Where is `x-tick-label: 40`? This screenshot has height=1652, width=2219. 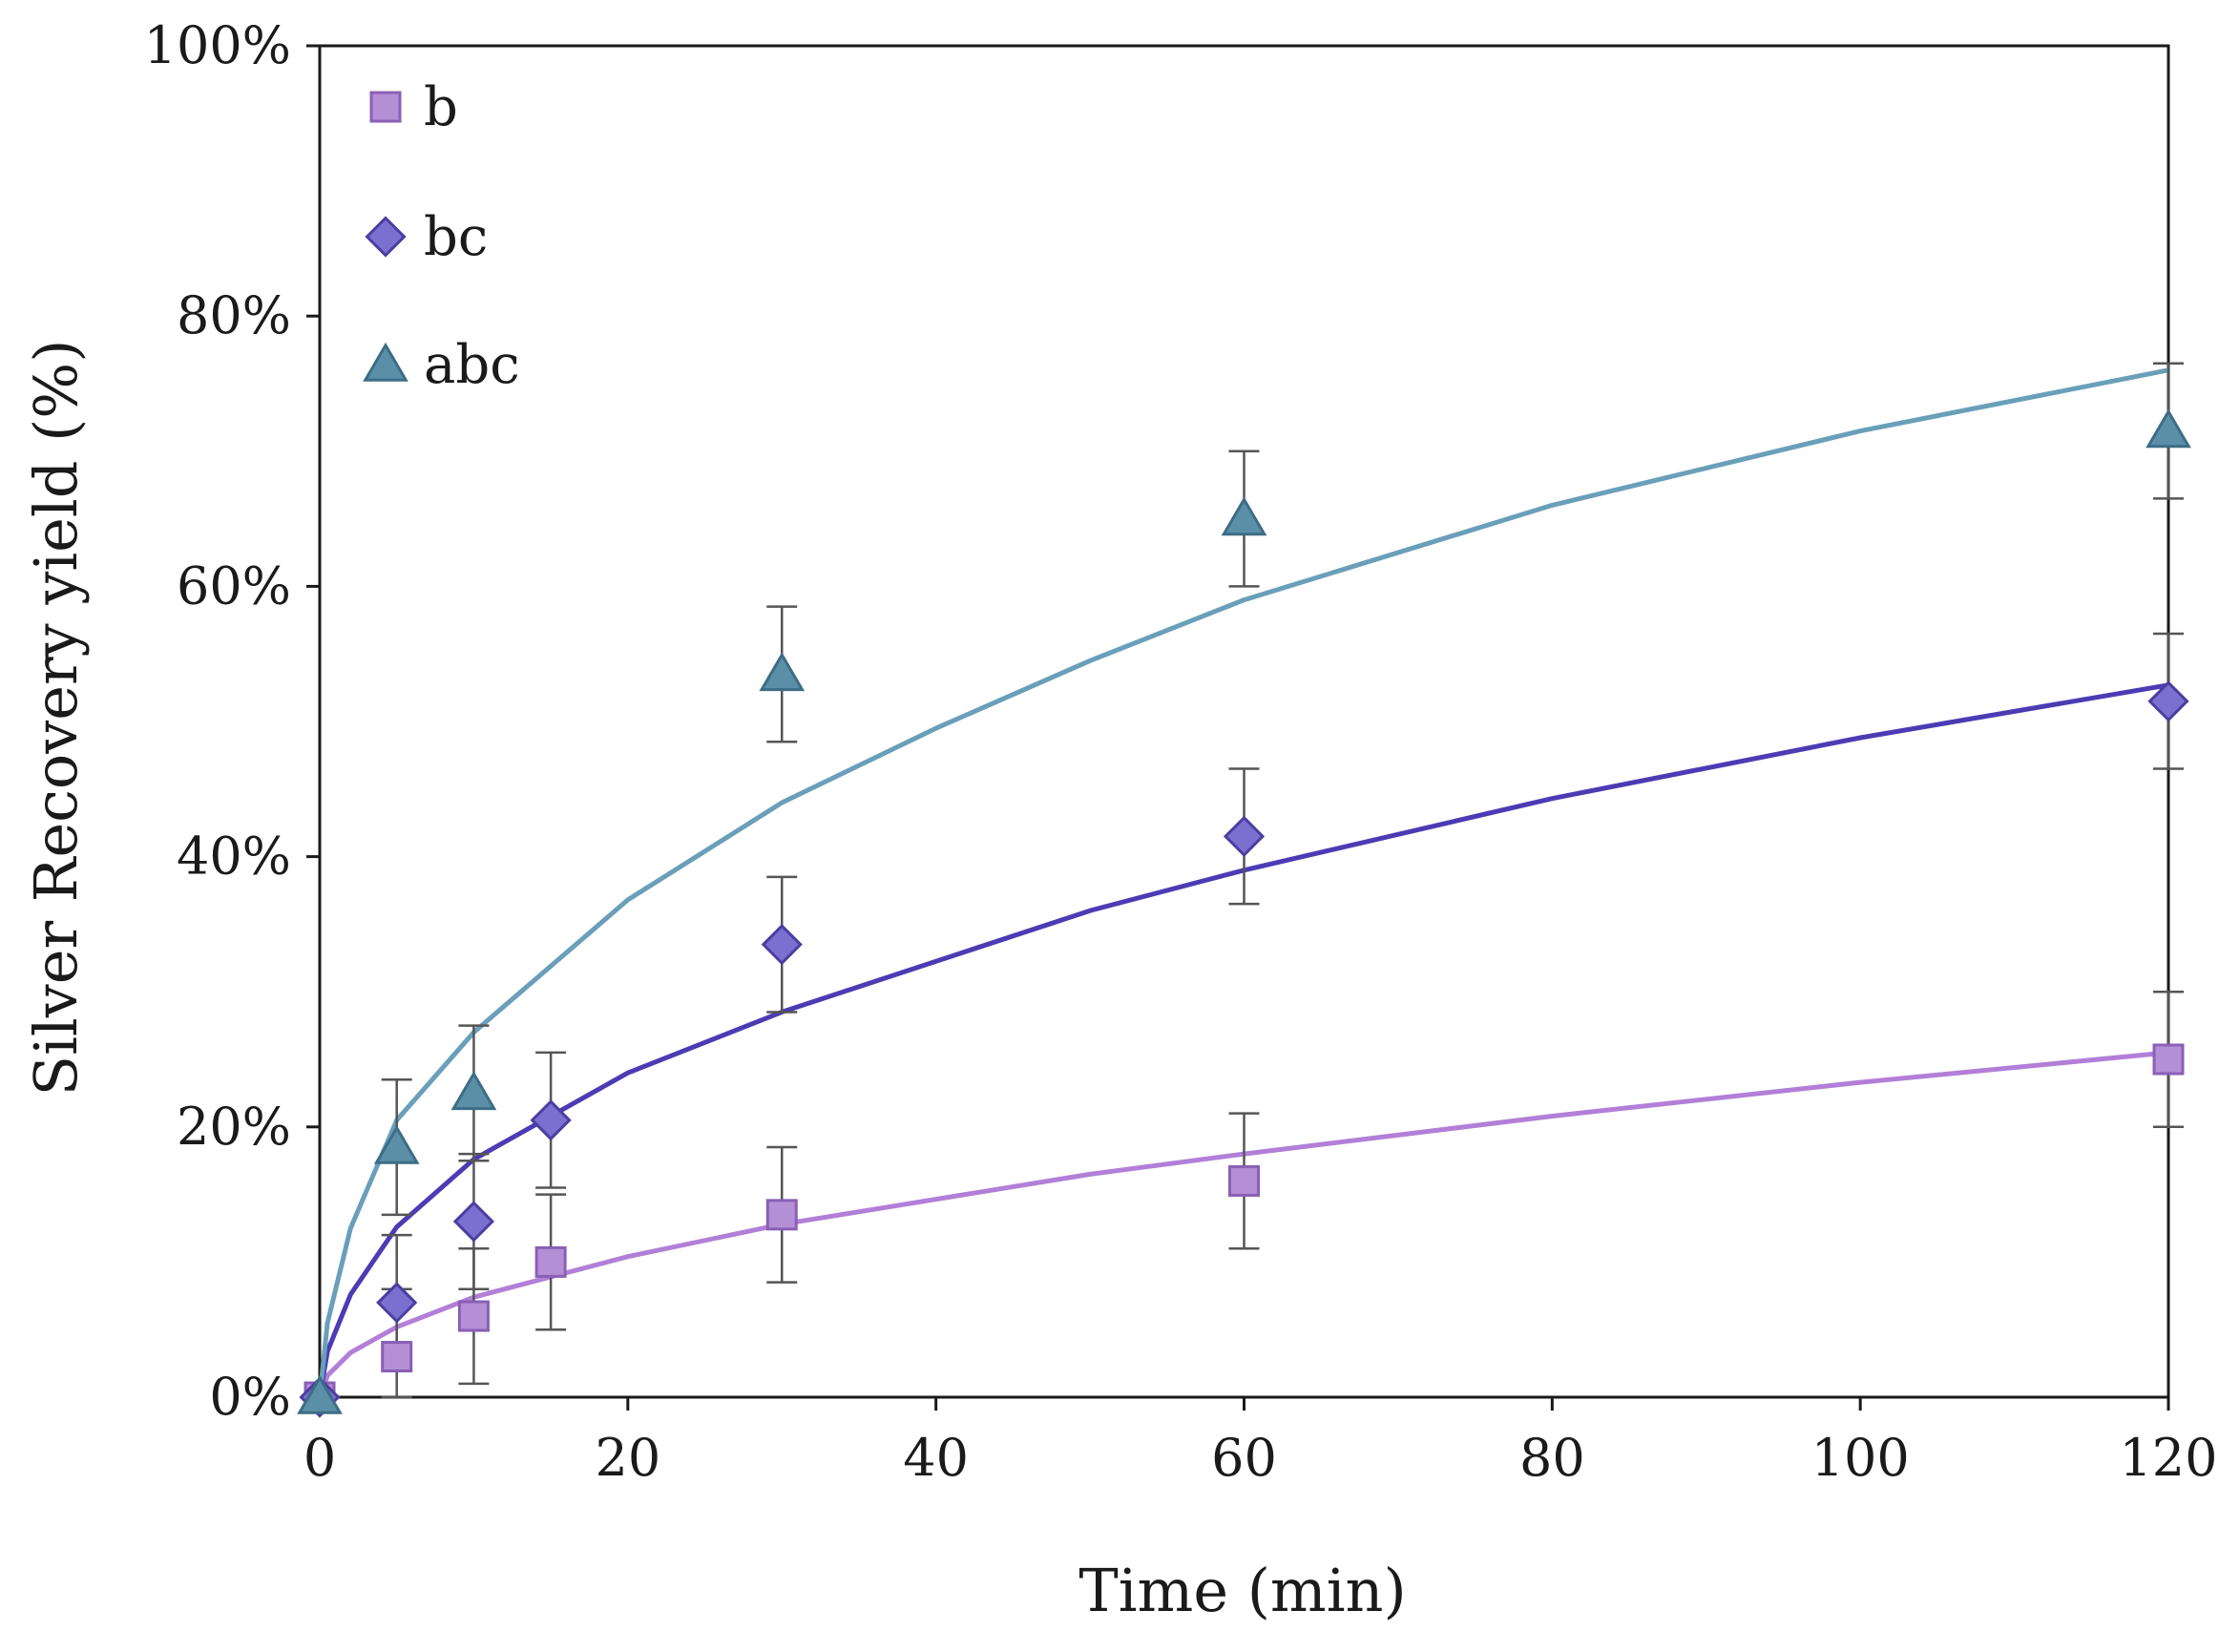
x-tick-label: 40 is located at coordinates (936, 1458).